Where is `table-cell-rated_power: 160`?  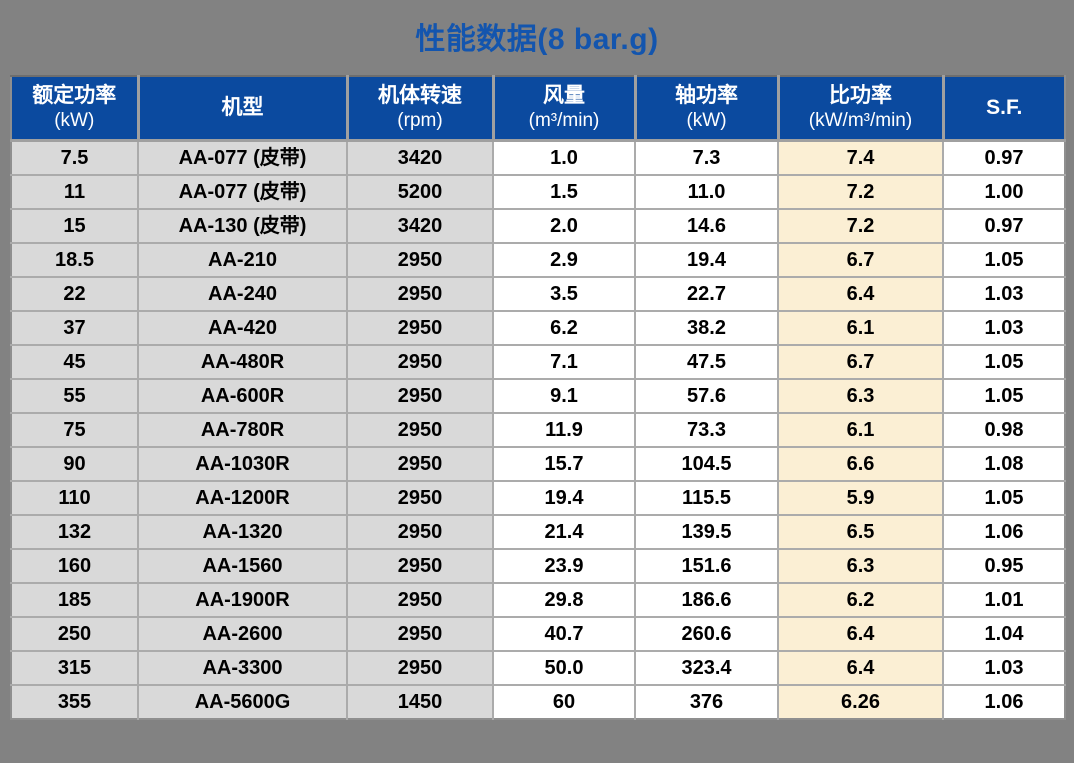 table-cell-rated_power: 160 is located at coordinates (75, 566).